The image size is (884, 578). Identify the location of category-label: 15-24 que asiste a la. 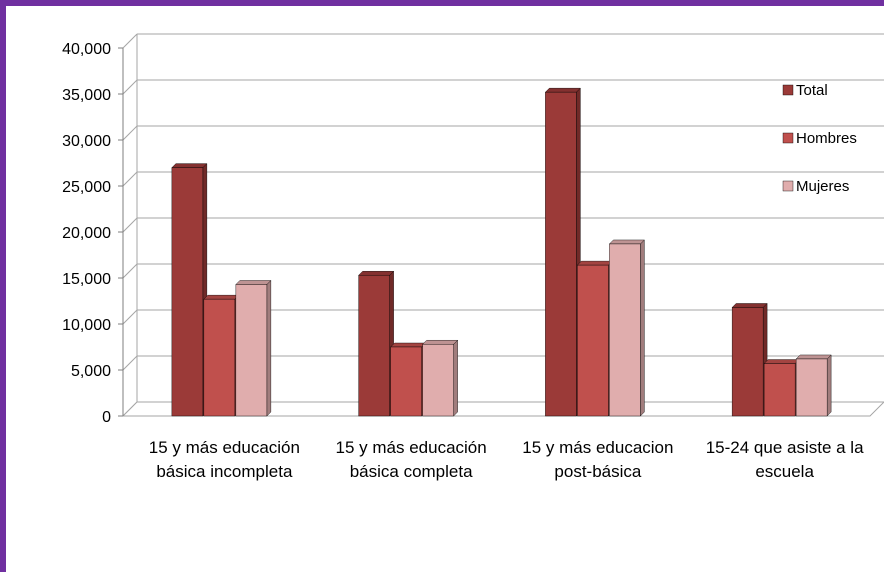
(785, 447).